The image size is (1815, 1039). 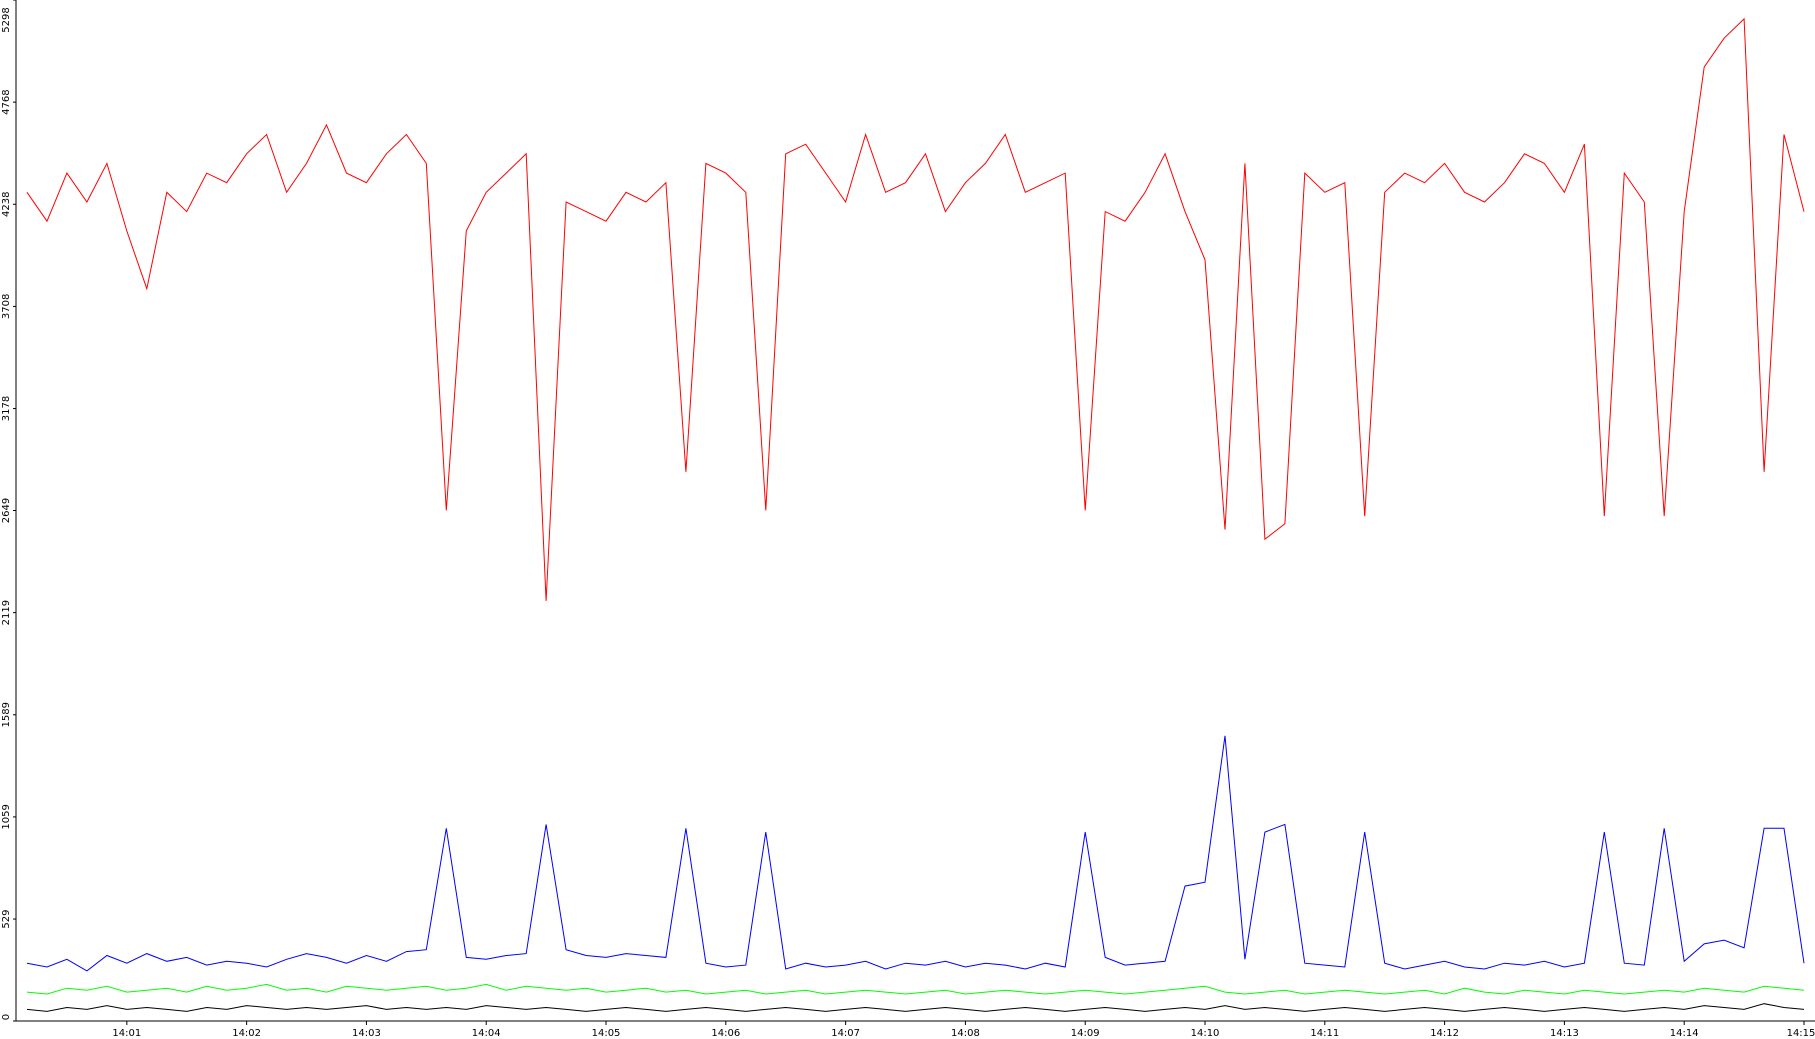 What do you see at coordinates (6, 510) in the screenshot?
I see `y-tick-label: 2649` at bounding box center [6, 510].